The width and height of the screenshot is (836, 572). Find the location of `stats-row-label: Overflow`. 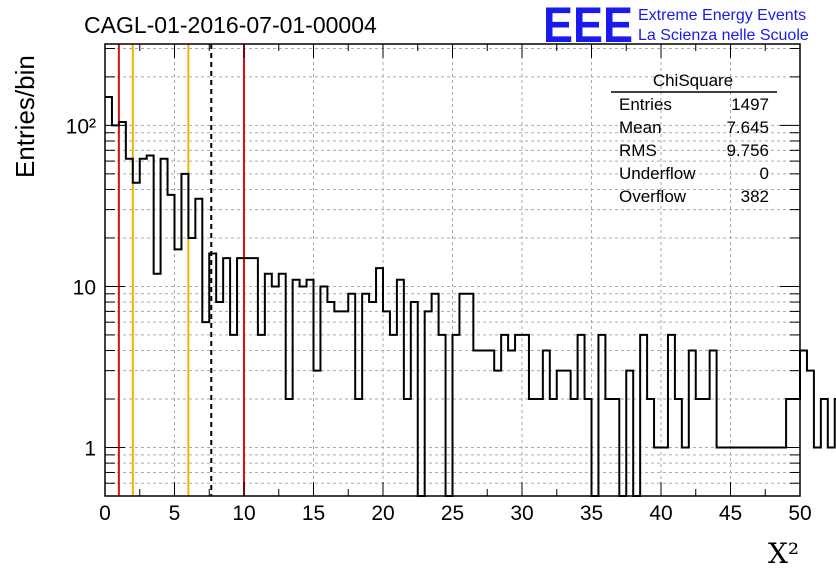

stats-row-label: Overflow is located at coordinates (653, 196).